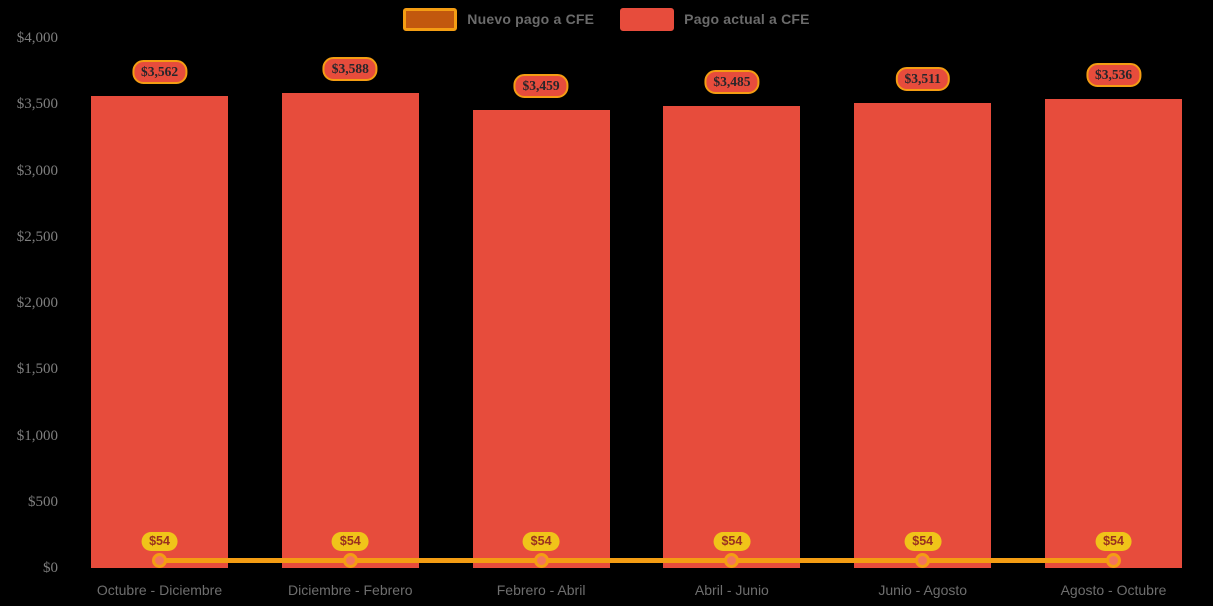 This screenshot has width=1213, height=606. I want to click on bar-value-badge: $3,459, so click(541, 85).